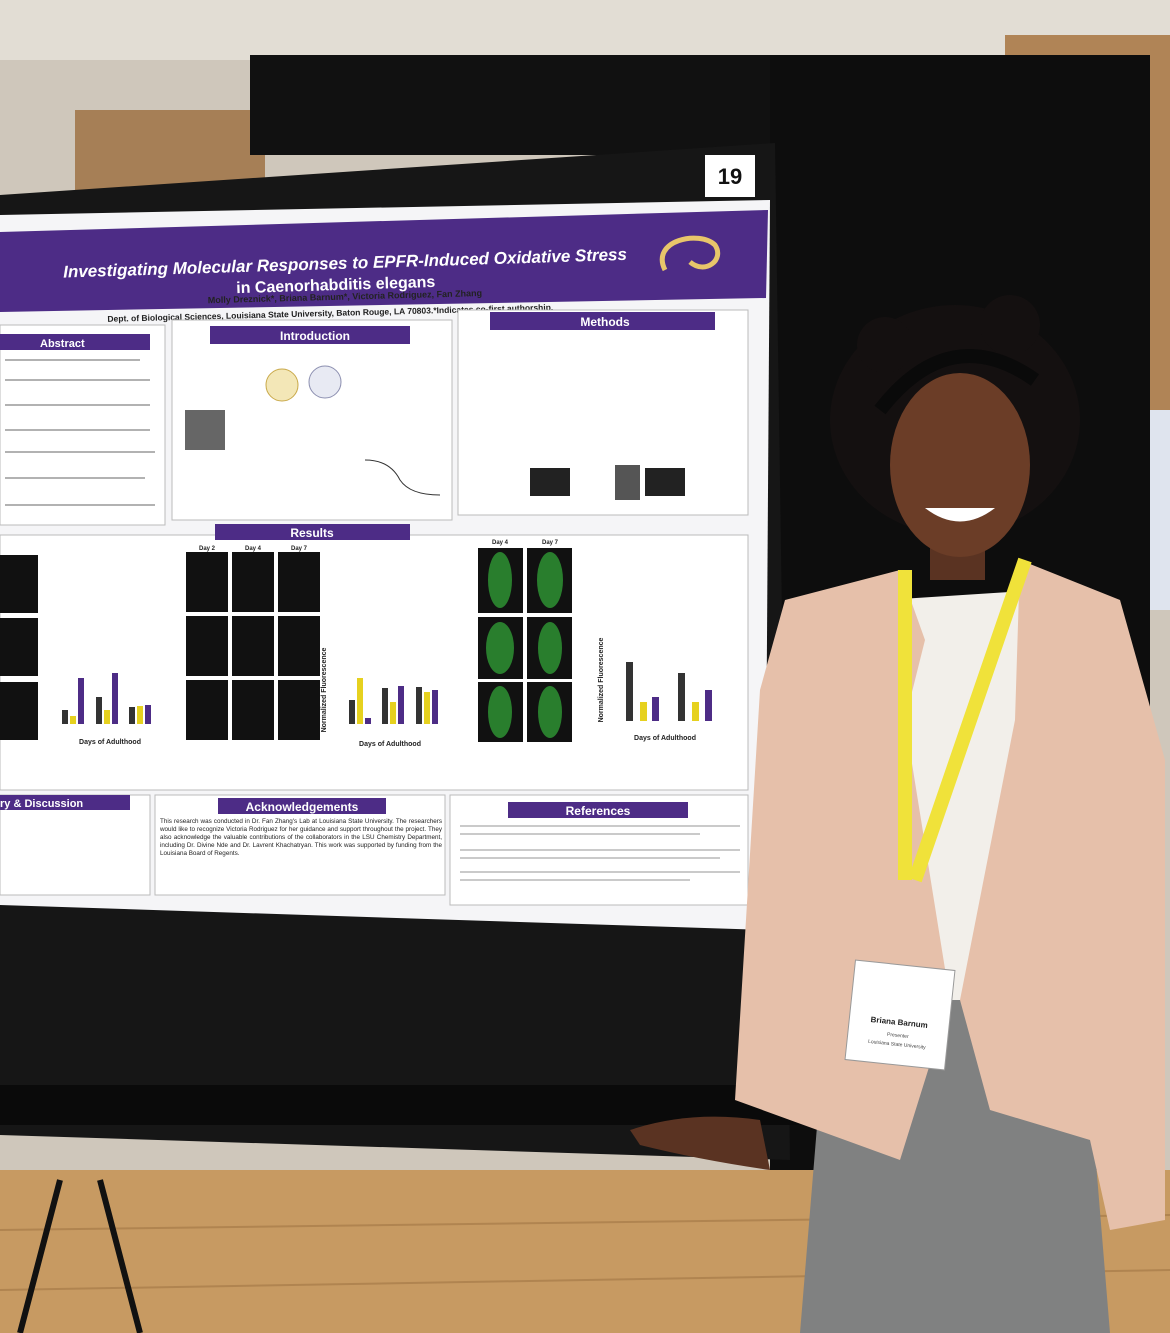 The height and width of the screenshot is (1333, 1170). I want to click on results-panel, so click(374, 662).